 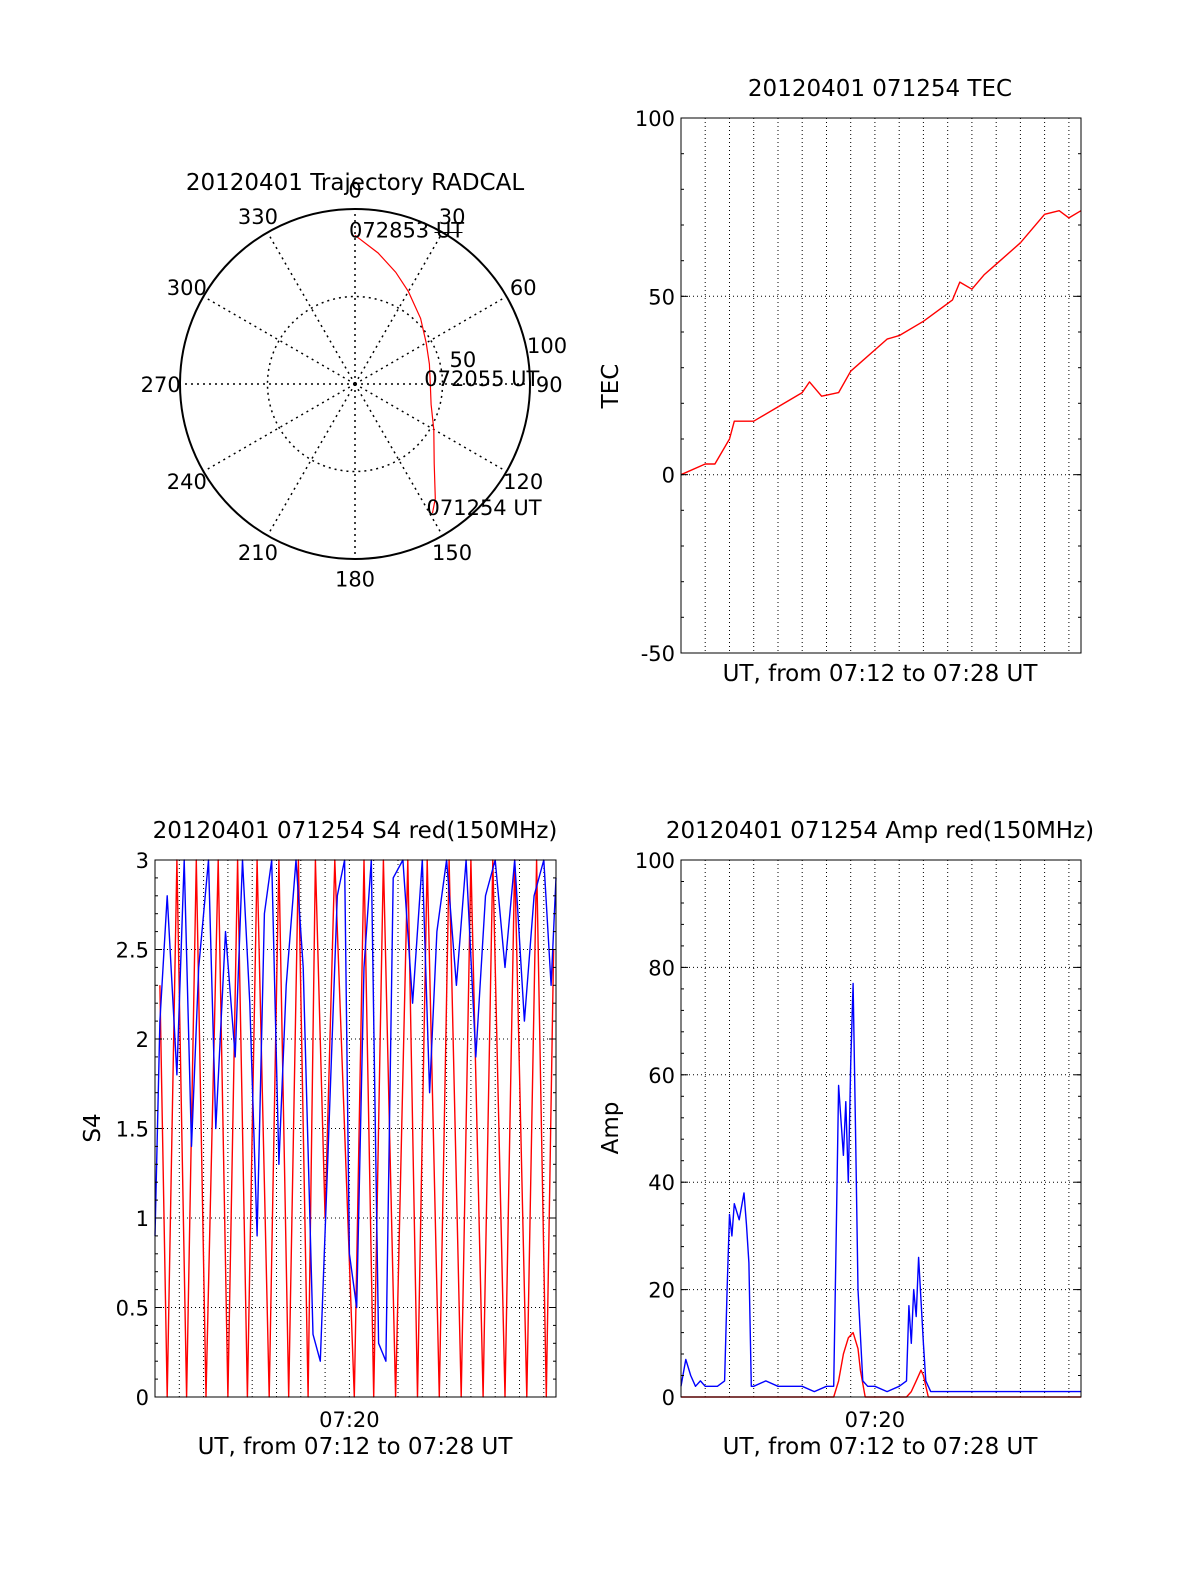 I want to click on tec-ylabel: TEC, so click(x=611, y=387).